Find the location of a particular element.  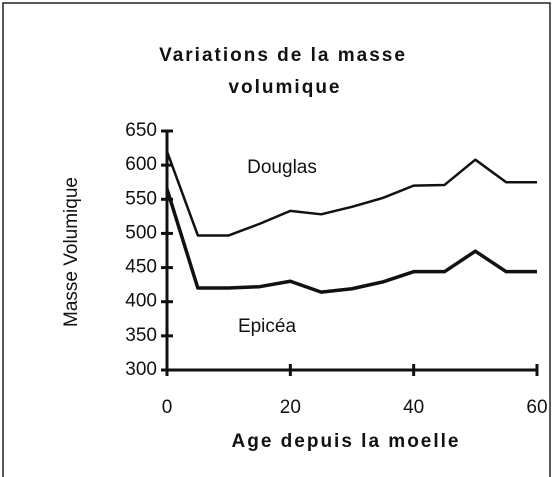

y-tick-label: 650 is located at coordinates (141, 130).